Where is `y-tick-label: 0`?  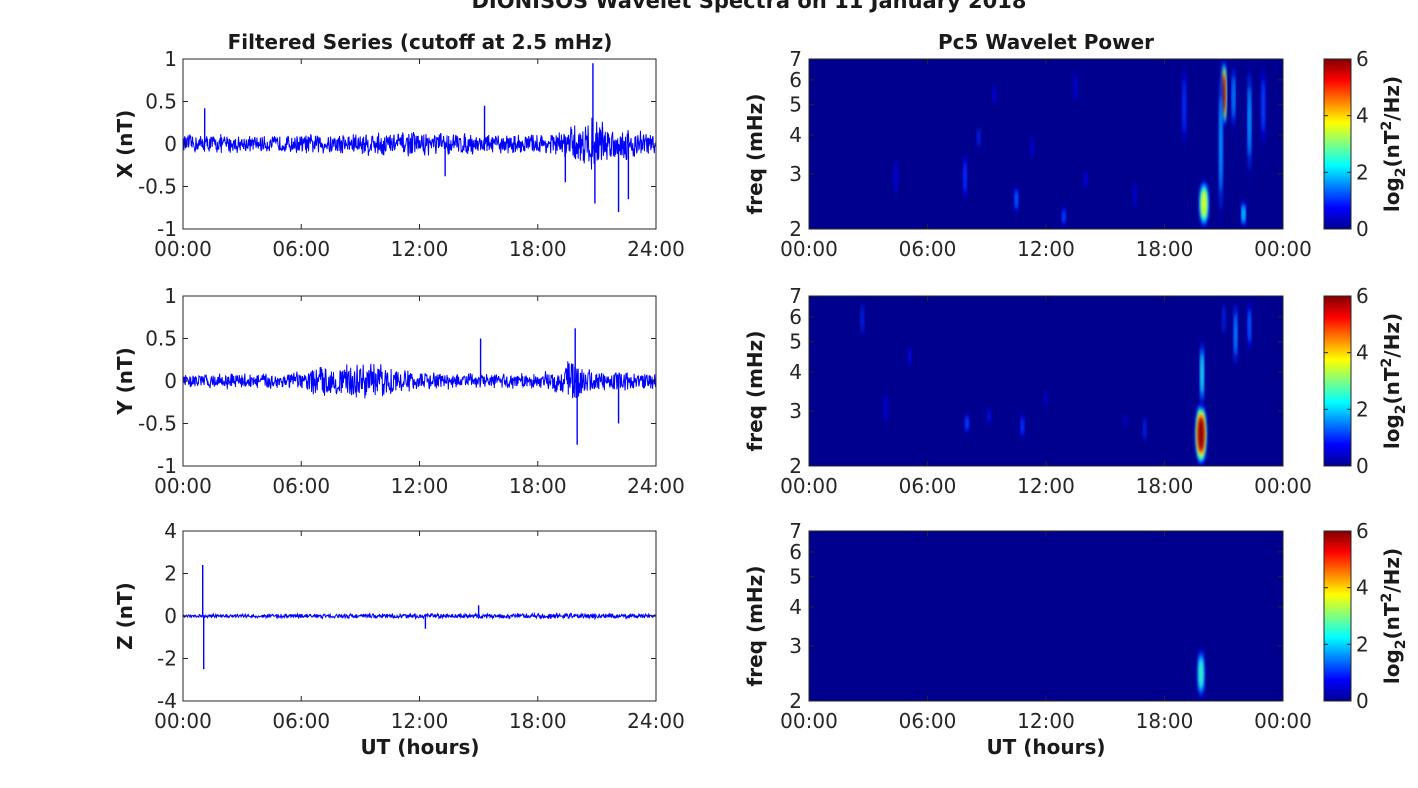
y-tick-label: 0 is located at coordinates (170, 616).